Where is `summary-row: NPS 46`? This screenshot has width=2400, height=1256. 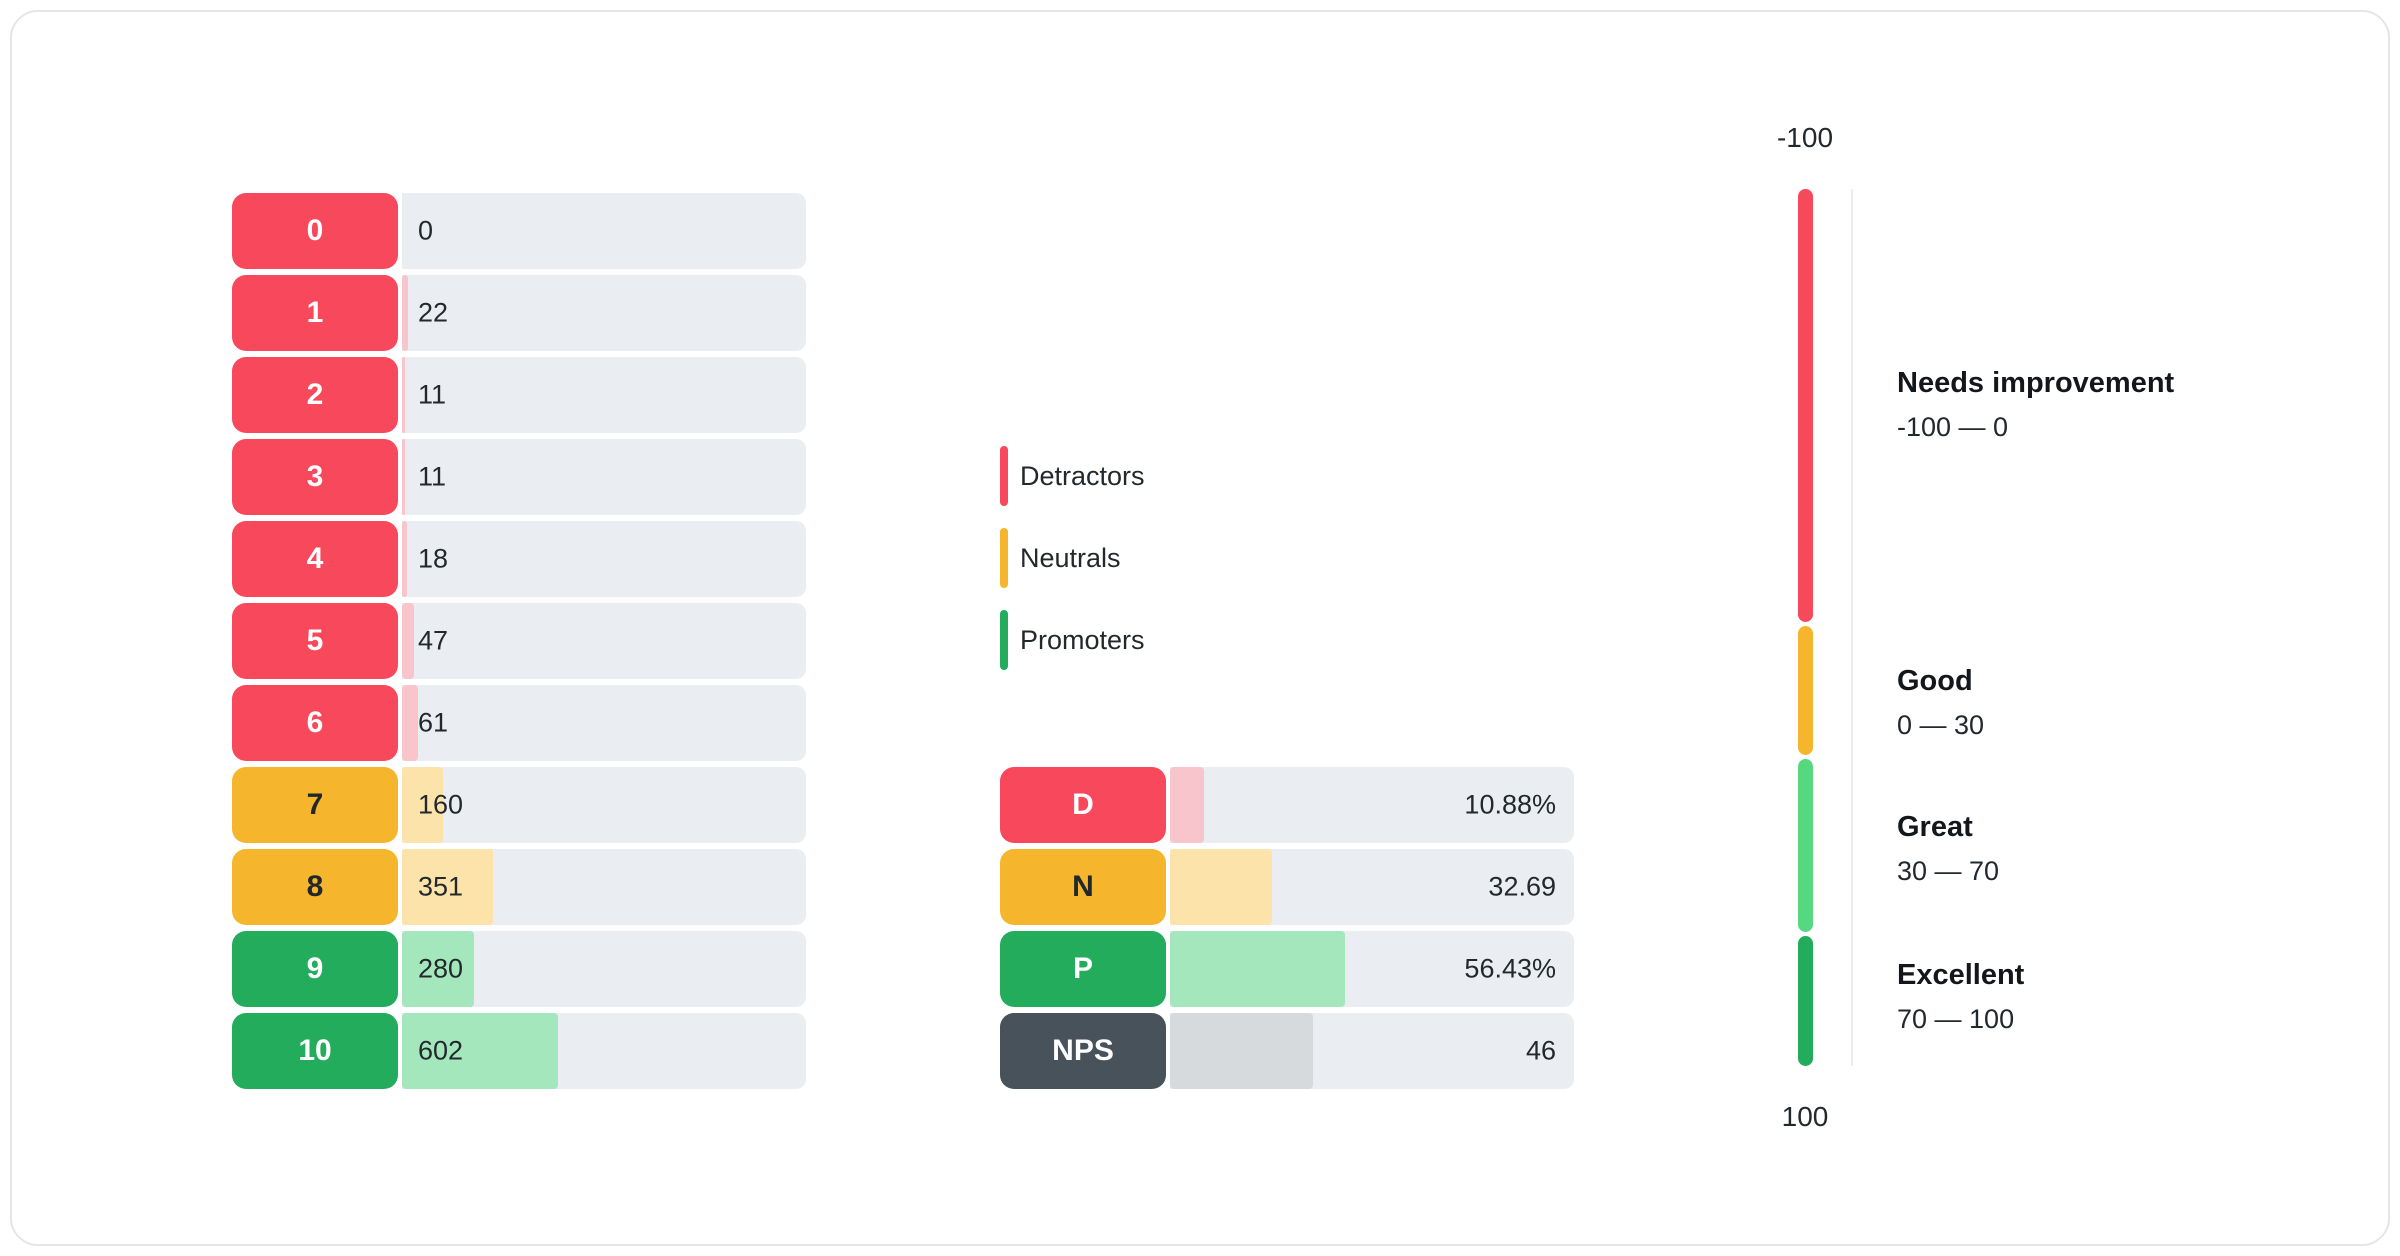 summary-row: NPS 46 is located at coordinates (1287, 1051).